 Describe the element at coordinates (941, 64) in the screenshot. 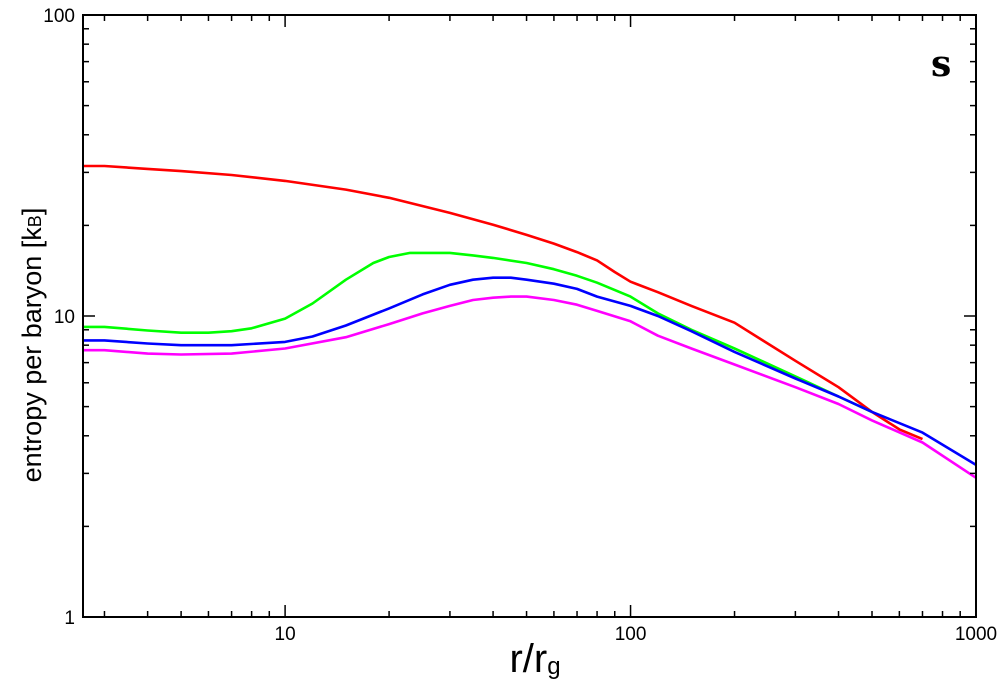

I see `panel-label: s` at that location.